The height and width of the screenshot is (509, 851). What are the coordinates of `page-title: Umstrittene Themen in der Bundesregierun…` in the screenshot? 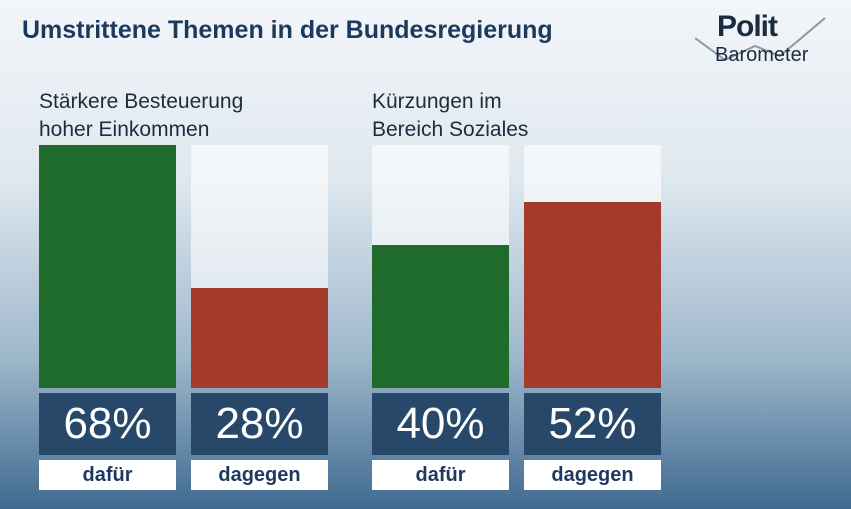 It's located at (287, 30).